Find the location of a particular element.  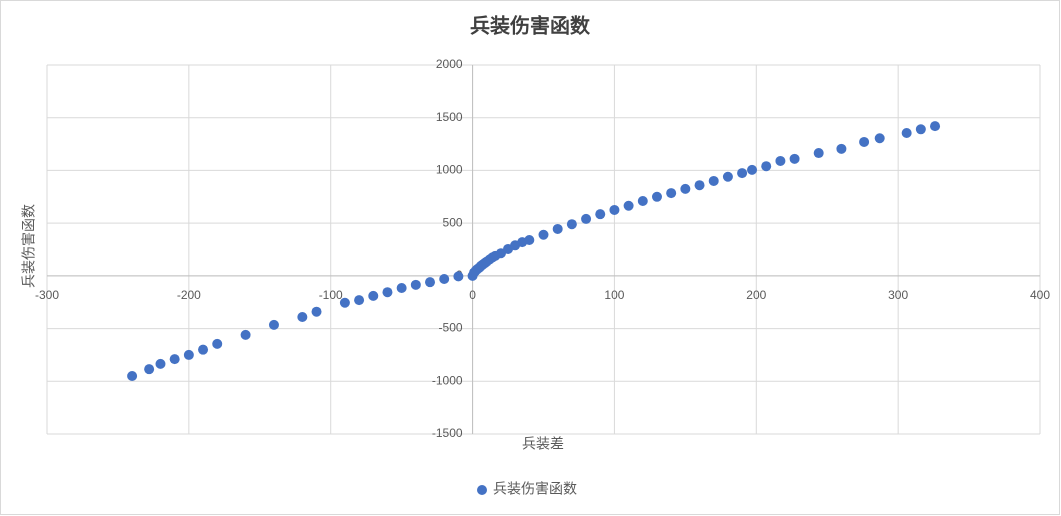

y-tick-label: -500 is located at coordinates (451, 328).